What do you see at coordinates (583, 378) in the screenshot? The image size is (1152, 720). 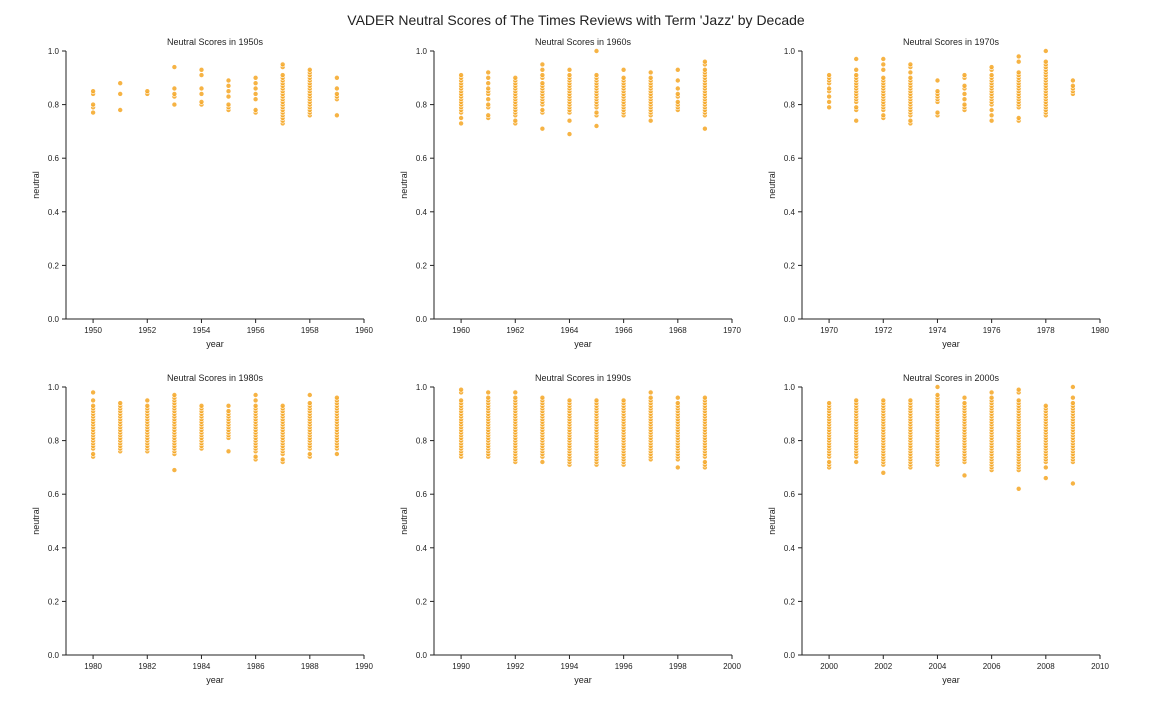 I see `panel-title: Neutral Scores in 1990s` at bounding box center [583, 378].